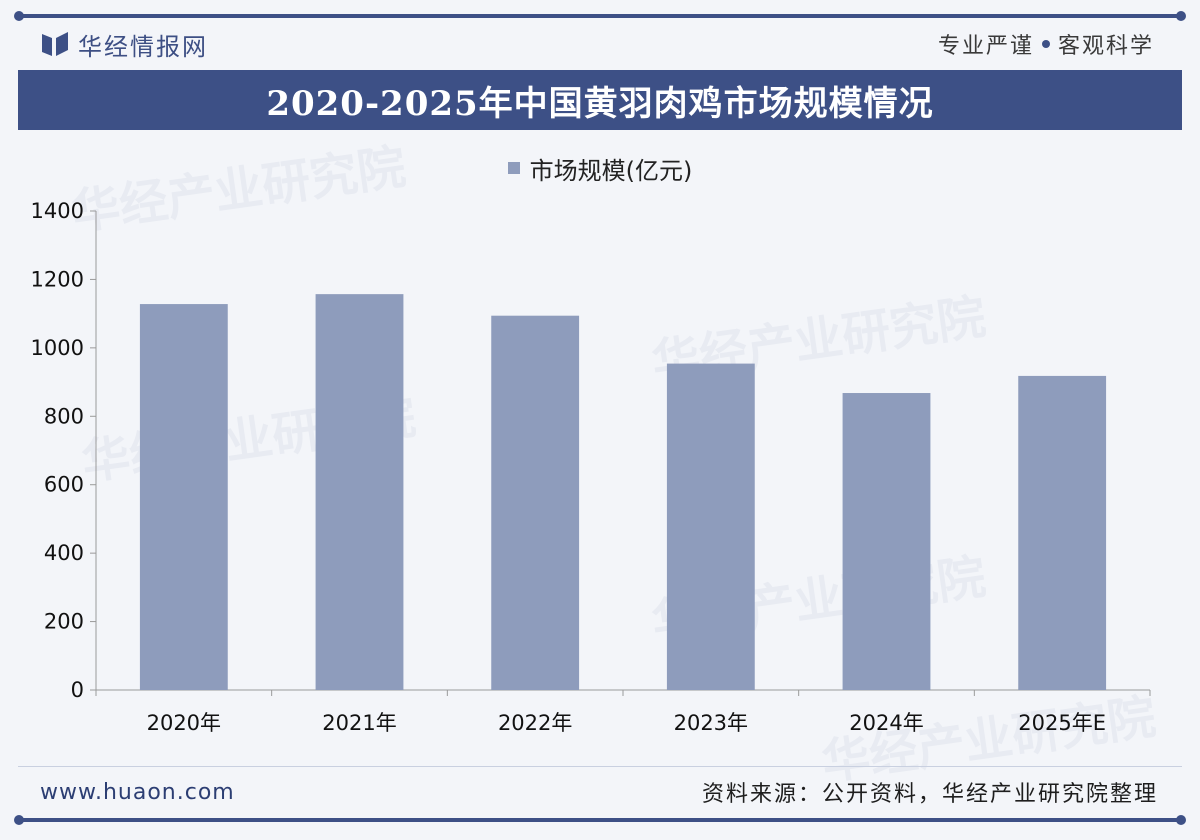 This screenshot has width=1200, height=840. I want to click on slogan-right: 客观科学, so click(1105, 46).